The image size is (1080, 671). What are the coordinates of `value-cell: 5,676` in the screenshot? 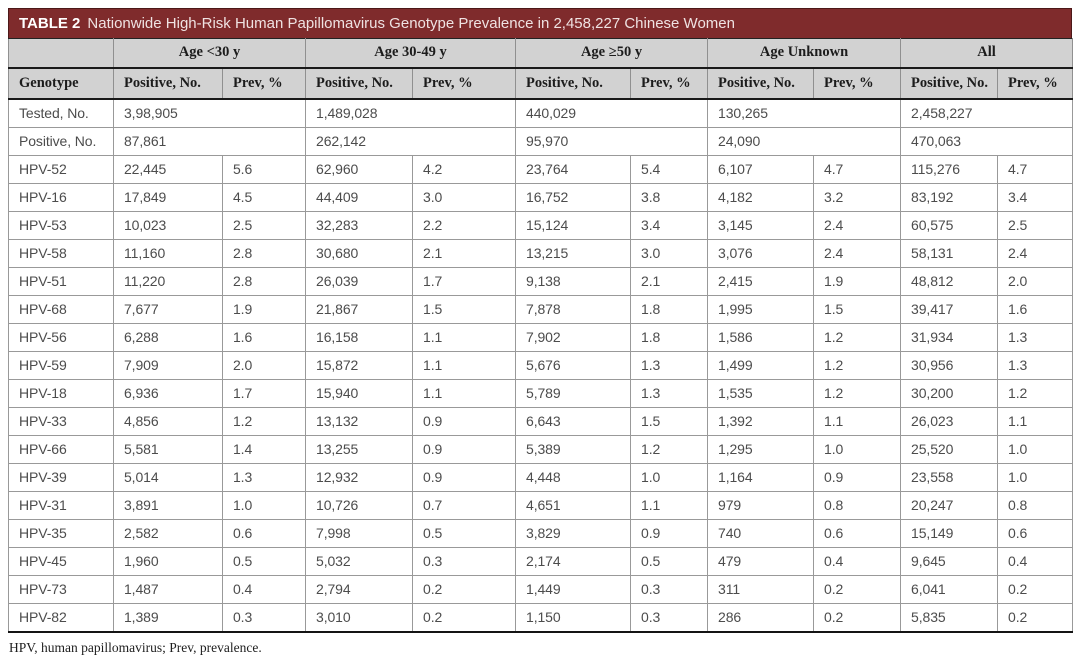 It's located at (573, 365).